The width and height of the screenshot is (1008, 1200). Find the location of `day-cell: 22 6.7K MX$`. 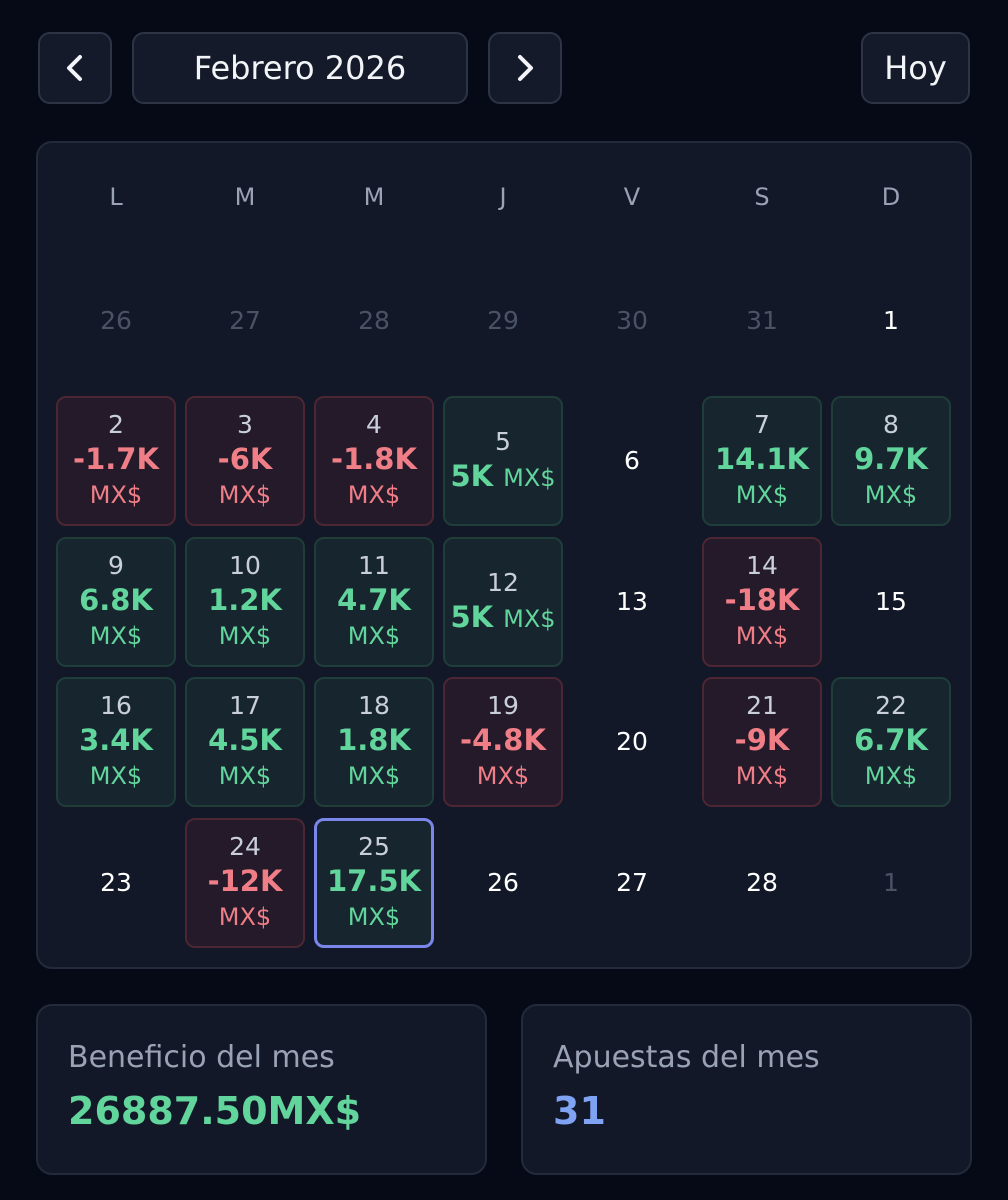

day-cell: 22 6.7K MX$ is located at coordinates (891, 742).